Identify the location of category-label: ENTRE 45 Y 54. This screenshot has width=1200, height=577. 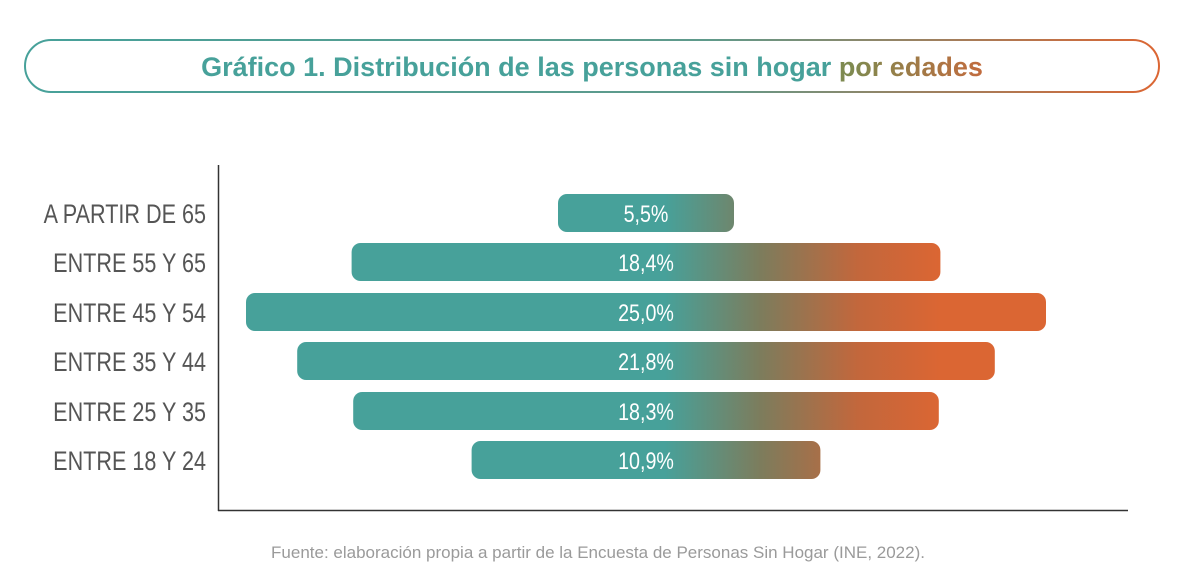
(129, 314).